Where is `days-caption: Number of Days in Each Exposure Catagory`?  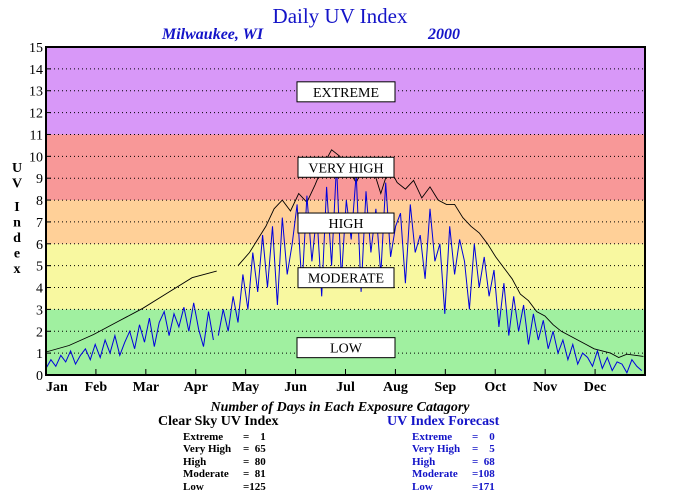 days-caption: Number of Days in Each Exposure Catagory is located at coordinates (340, 407).